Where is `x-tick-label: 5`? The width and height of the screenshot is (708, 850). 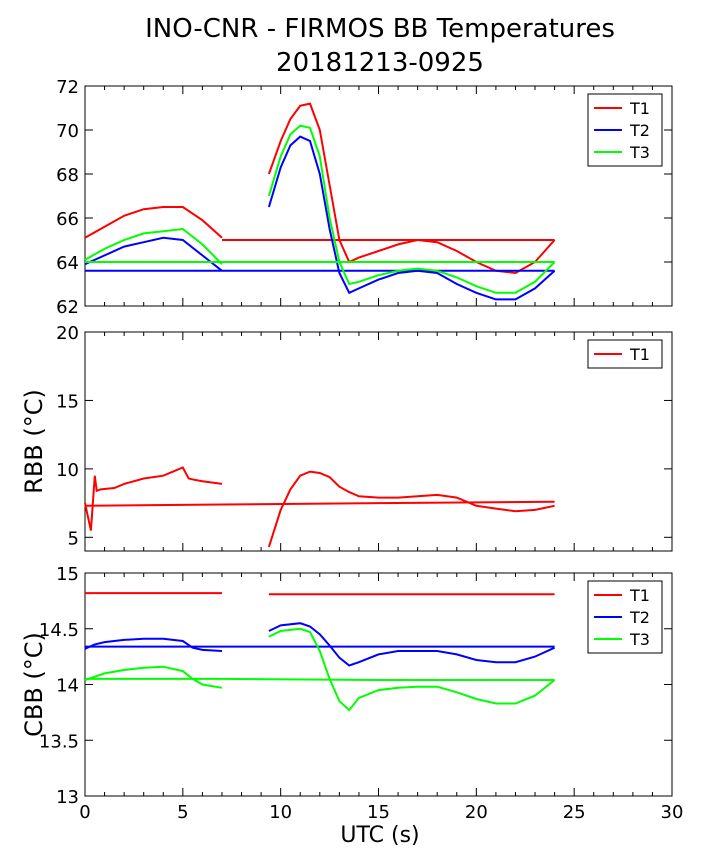 x-tick-label: 5 is located at coordinates (182, 812).